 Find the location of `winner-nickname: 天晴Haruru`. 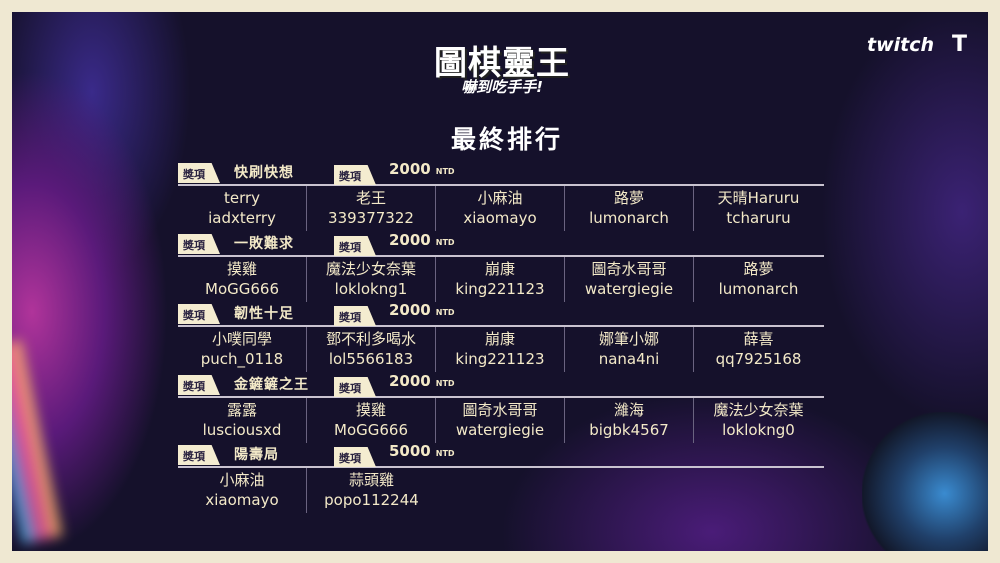

winner-nickname: 天晴Haruru is located at coordinates (758, 198).